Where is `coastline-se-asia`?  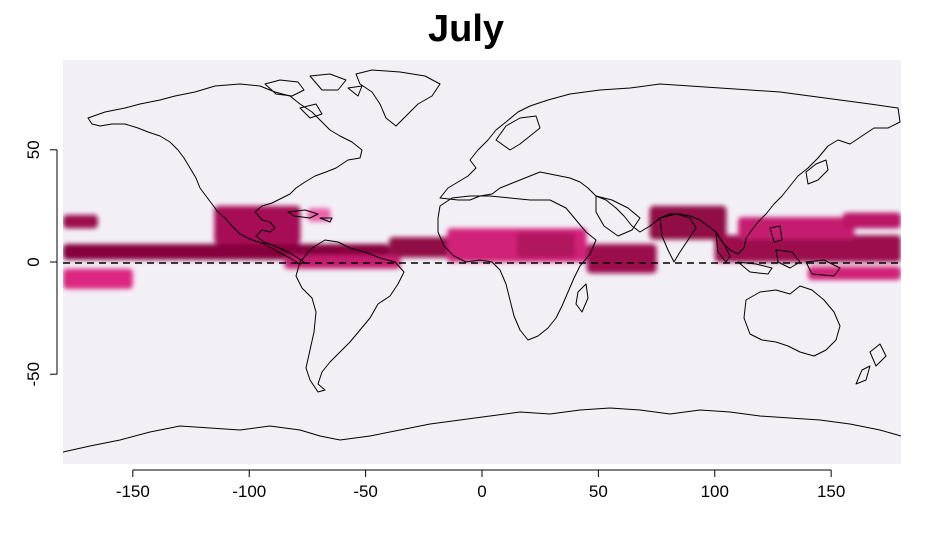
coastline-se-asia is located at coordinates (778, 251).